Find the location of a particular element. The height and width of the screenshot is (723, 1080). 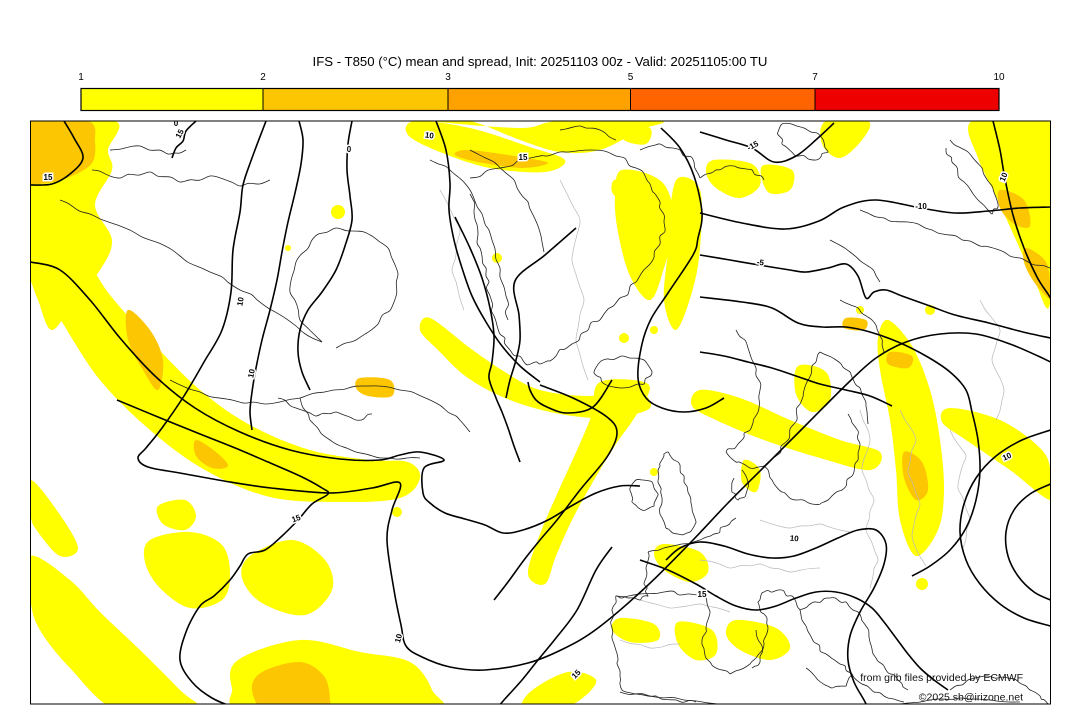

svg-text: -10 is located at coordinates (921, 206).